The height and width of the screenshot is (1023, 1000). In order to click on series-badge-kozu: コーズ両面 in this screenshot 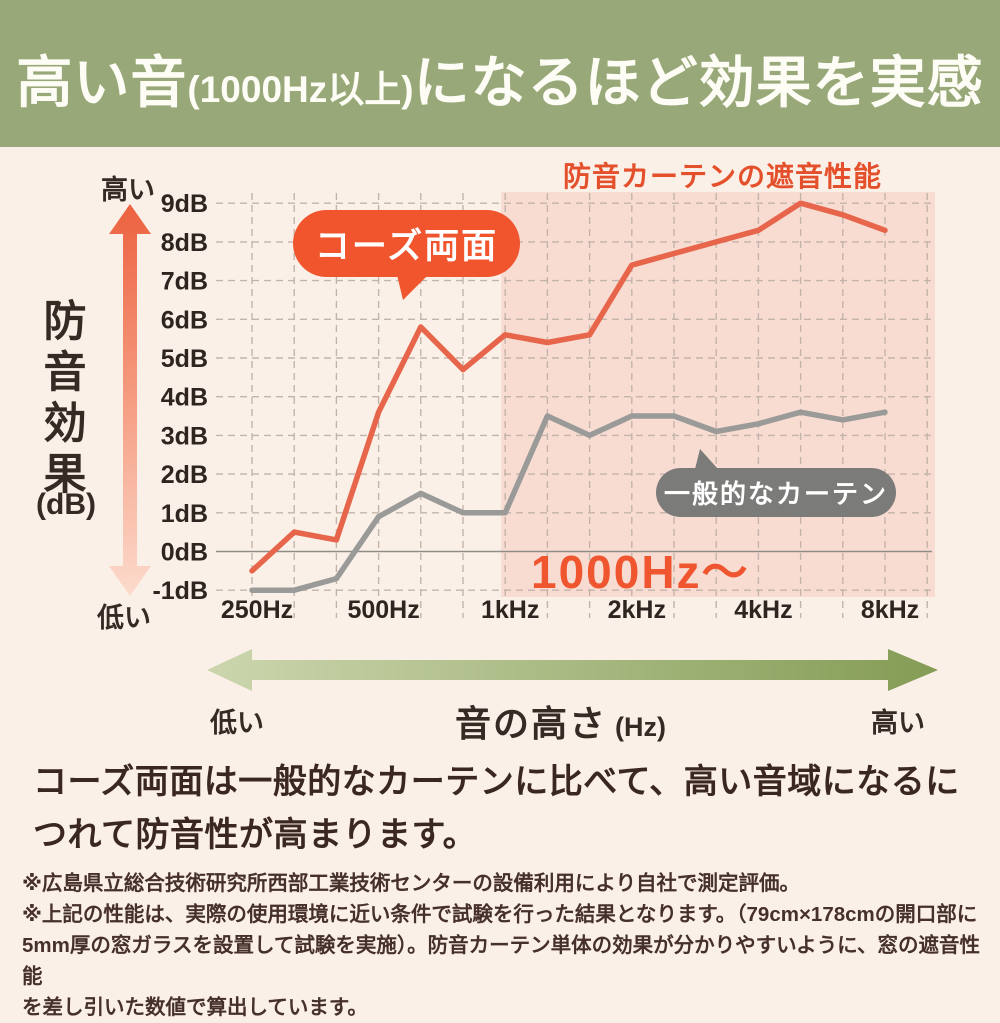, I will do `click(406, 243)`.